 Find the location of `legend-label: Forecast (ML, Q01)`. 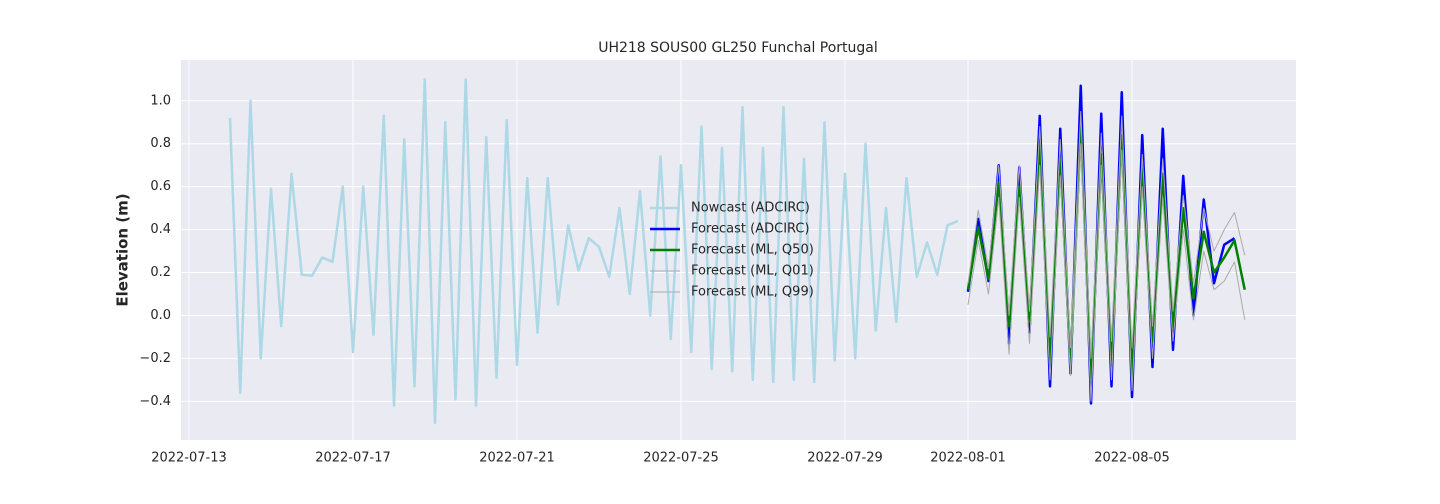

legend-label: Forecast (ML, Q01) is located at coordinates (752, 271).